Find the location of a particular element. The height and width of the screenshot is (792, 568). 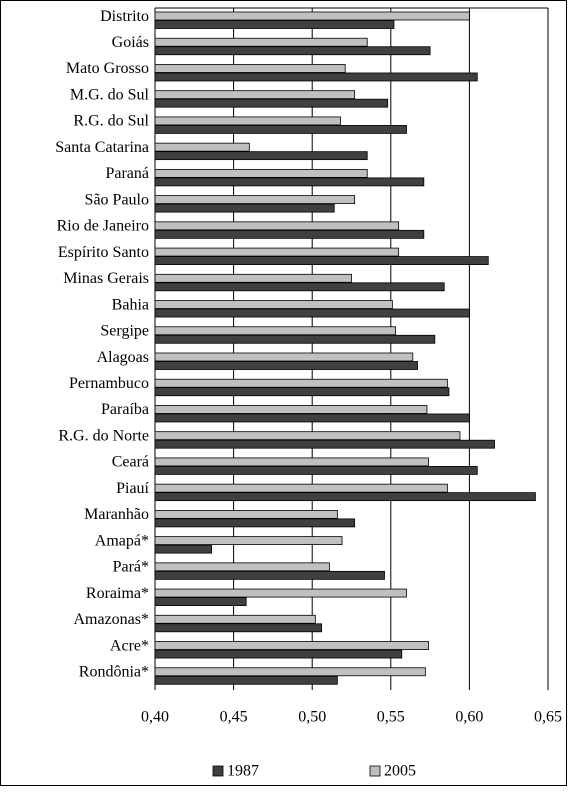

category-label: Mato Grosso is located at coordinates (107, 68).